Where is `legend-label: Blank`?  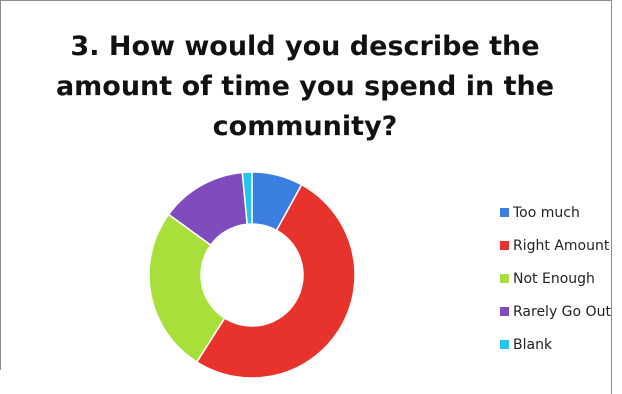 legend-label: Blank is located at coordinates (533, 344).